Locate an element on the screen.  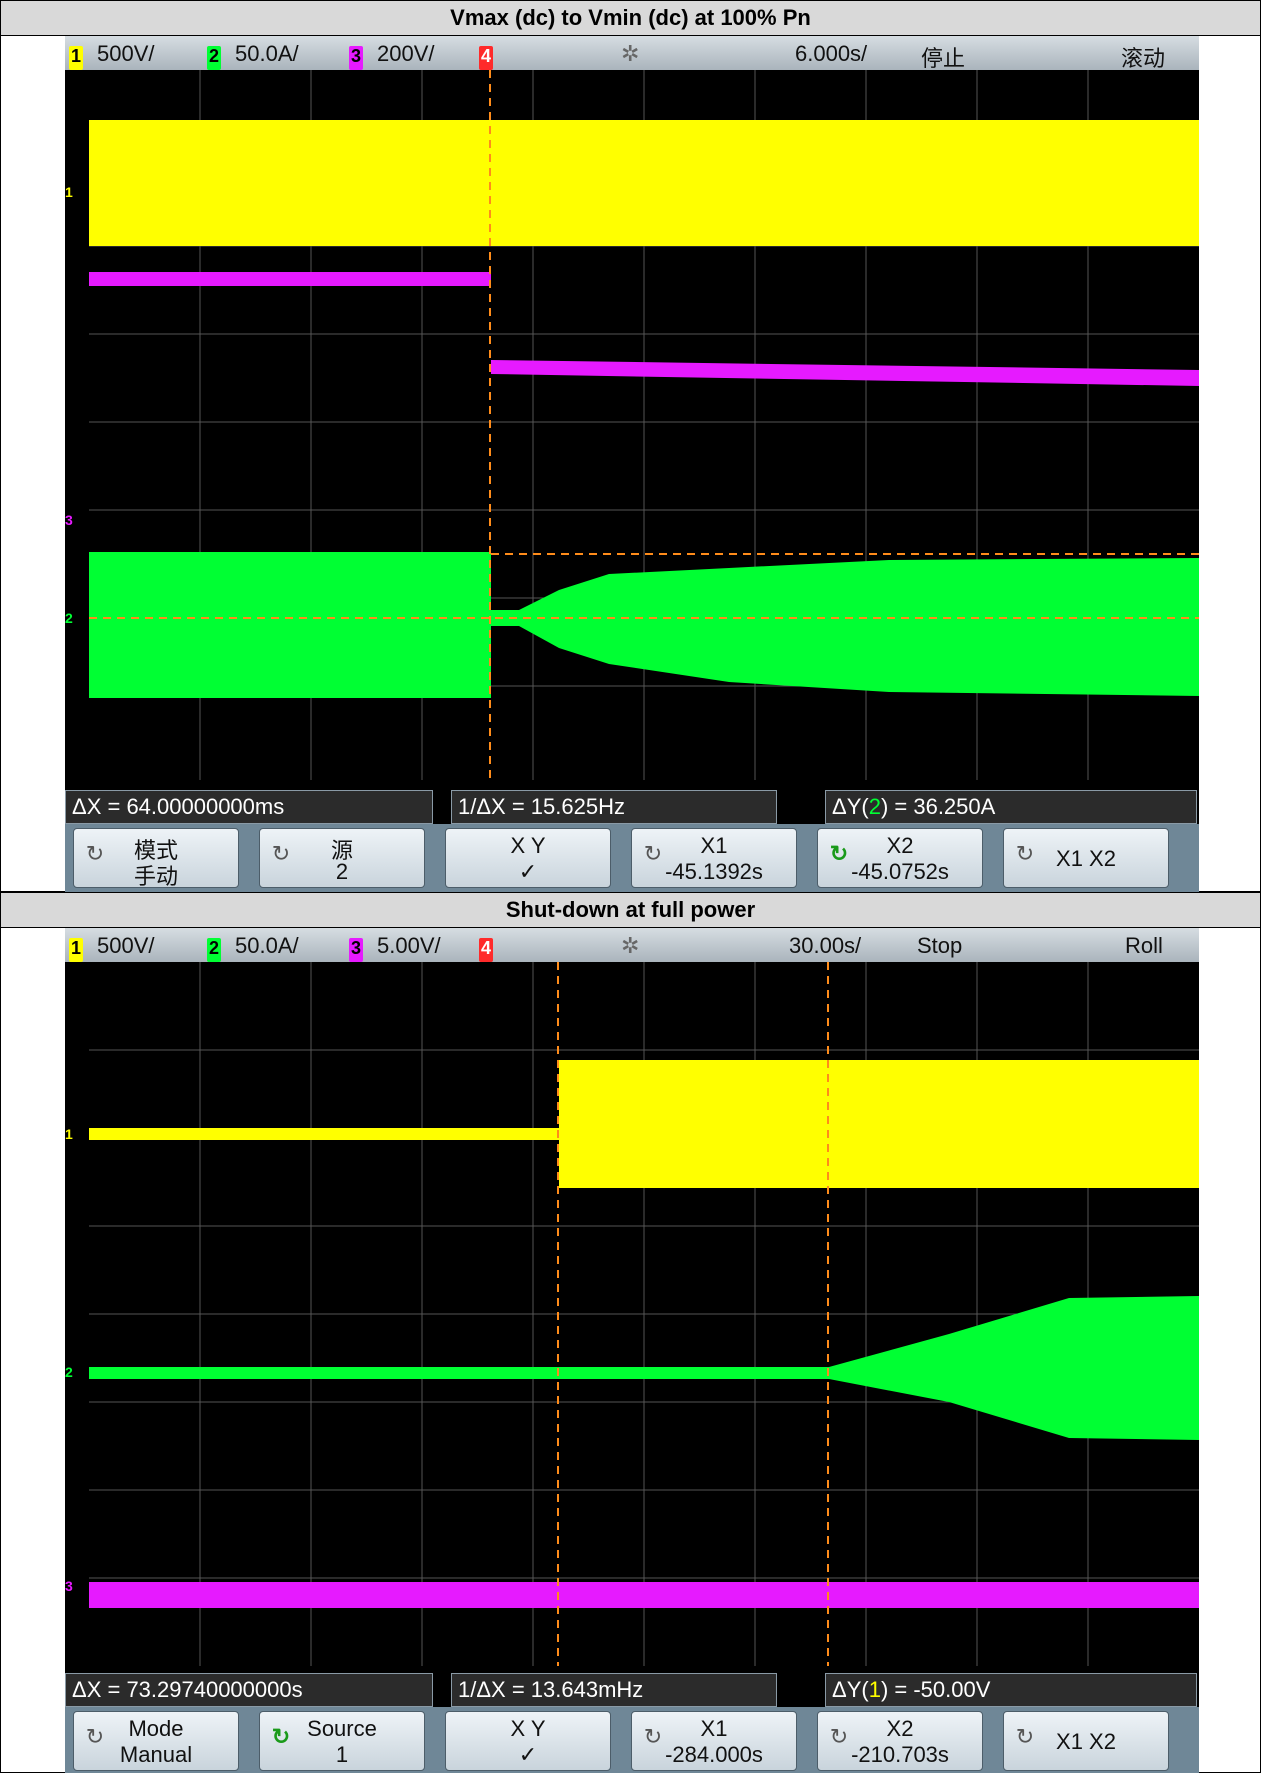
softkey-x1: ↻ X1 -284.000s is located at coordinates (714, 1741).